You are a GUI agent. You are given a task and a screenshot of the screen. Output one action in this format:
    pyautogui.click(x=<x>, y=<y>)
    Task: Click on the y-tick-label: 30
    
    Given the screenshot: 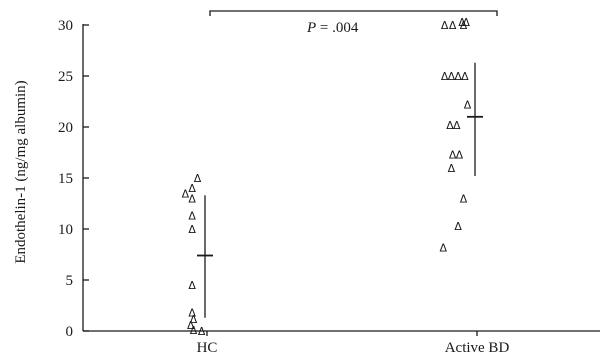 What is the action you would take?
    pyautogui.click(x=65, y=26)
    